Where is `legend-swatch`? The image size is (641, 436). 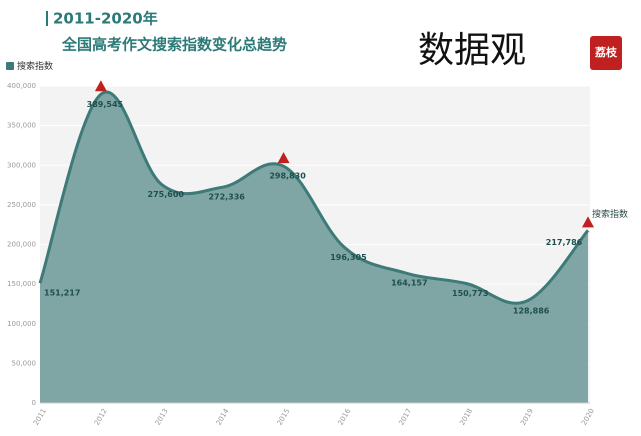 legend-swatch is located at coordinates (10, 66).